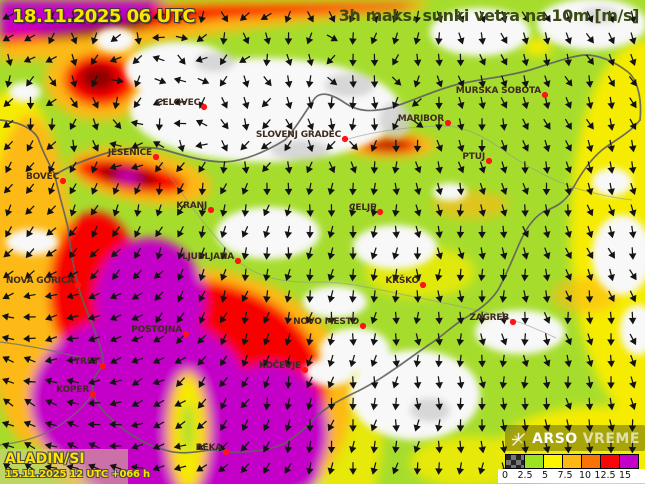 The width and height of the screenshot is (645, 484). What do you see at coordinates (473, 157) in the screenshot?
I see `city-label-ptuj: PTUJ` at bounding box center [473, 157].